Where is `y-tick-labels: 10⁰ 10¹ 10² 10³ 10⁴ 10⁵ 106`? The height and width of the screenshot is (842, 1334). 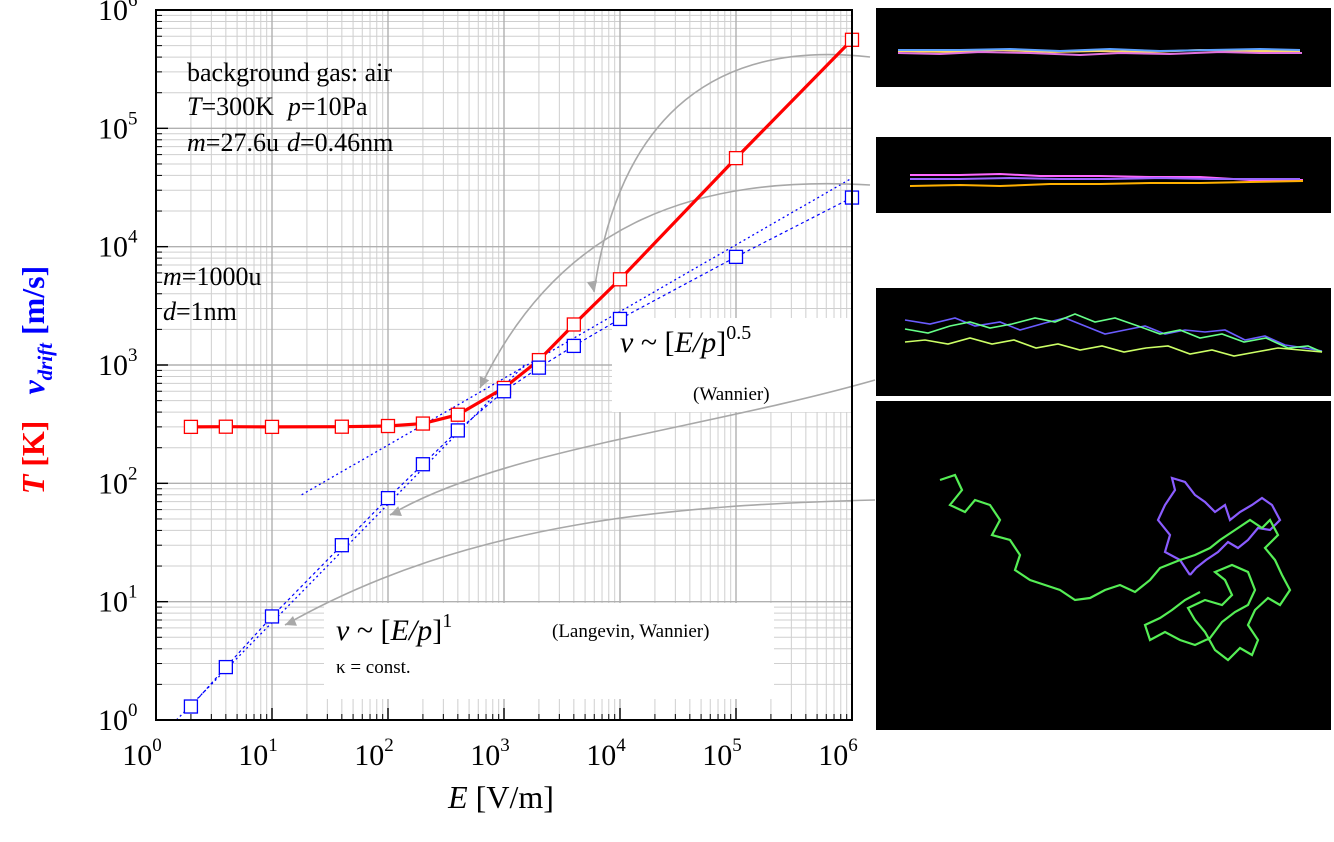
y-tick-labels: 10⁰ 10¹ 10² 10³ 10⁴ 10⁵ 106 is located at coordinates (118, 368).